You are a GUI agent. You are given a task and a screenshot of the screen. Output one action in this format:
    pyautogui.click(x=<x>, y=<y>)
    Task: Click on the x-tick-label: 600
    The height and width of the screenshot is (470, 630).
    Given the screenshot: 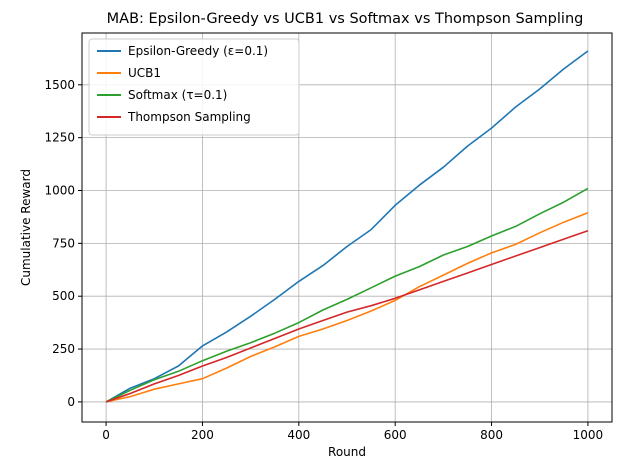 What is the action you would take?
    pyautogui.click(x=395, y=435)
    